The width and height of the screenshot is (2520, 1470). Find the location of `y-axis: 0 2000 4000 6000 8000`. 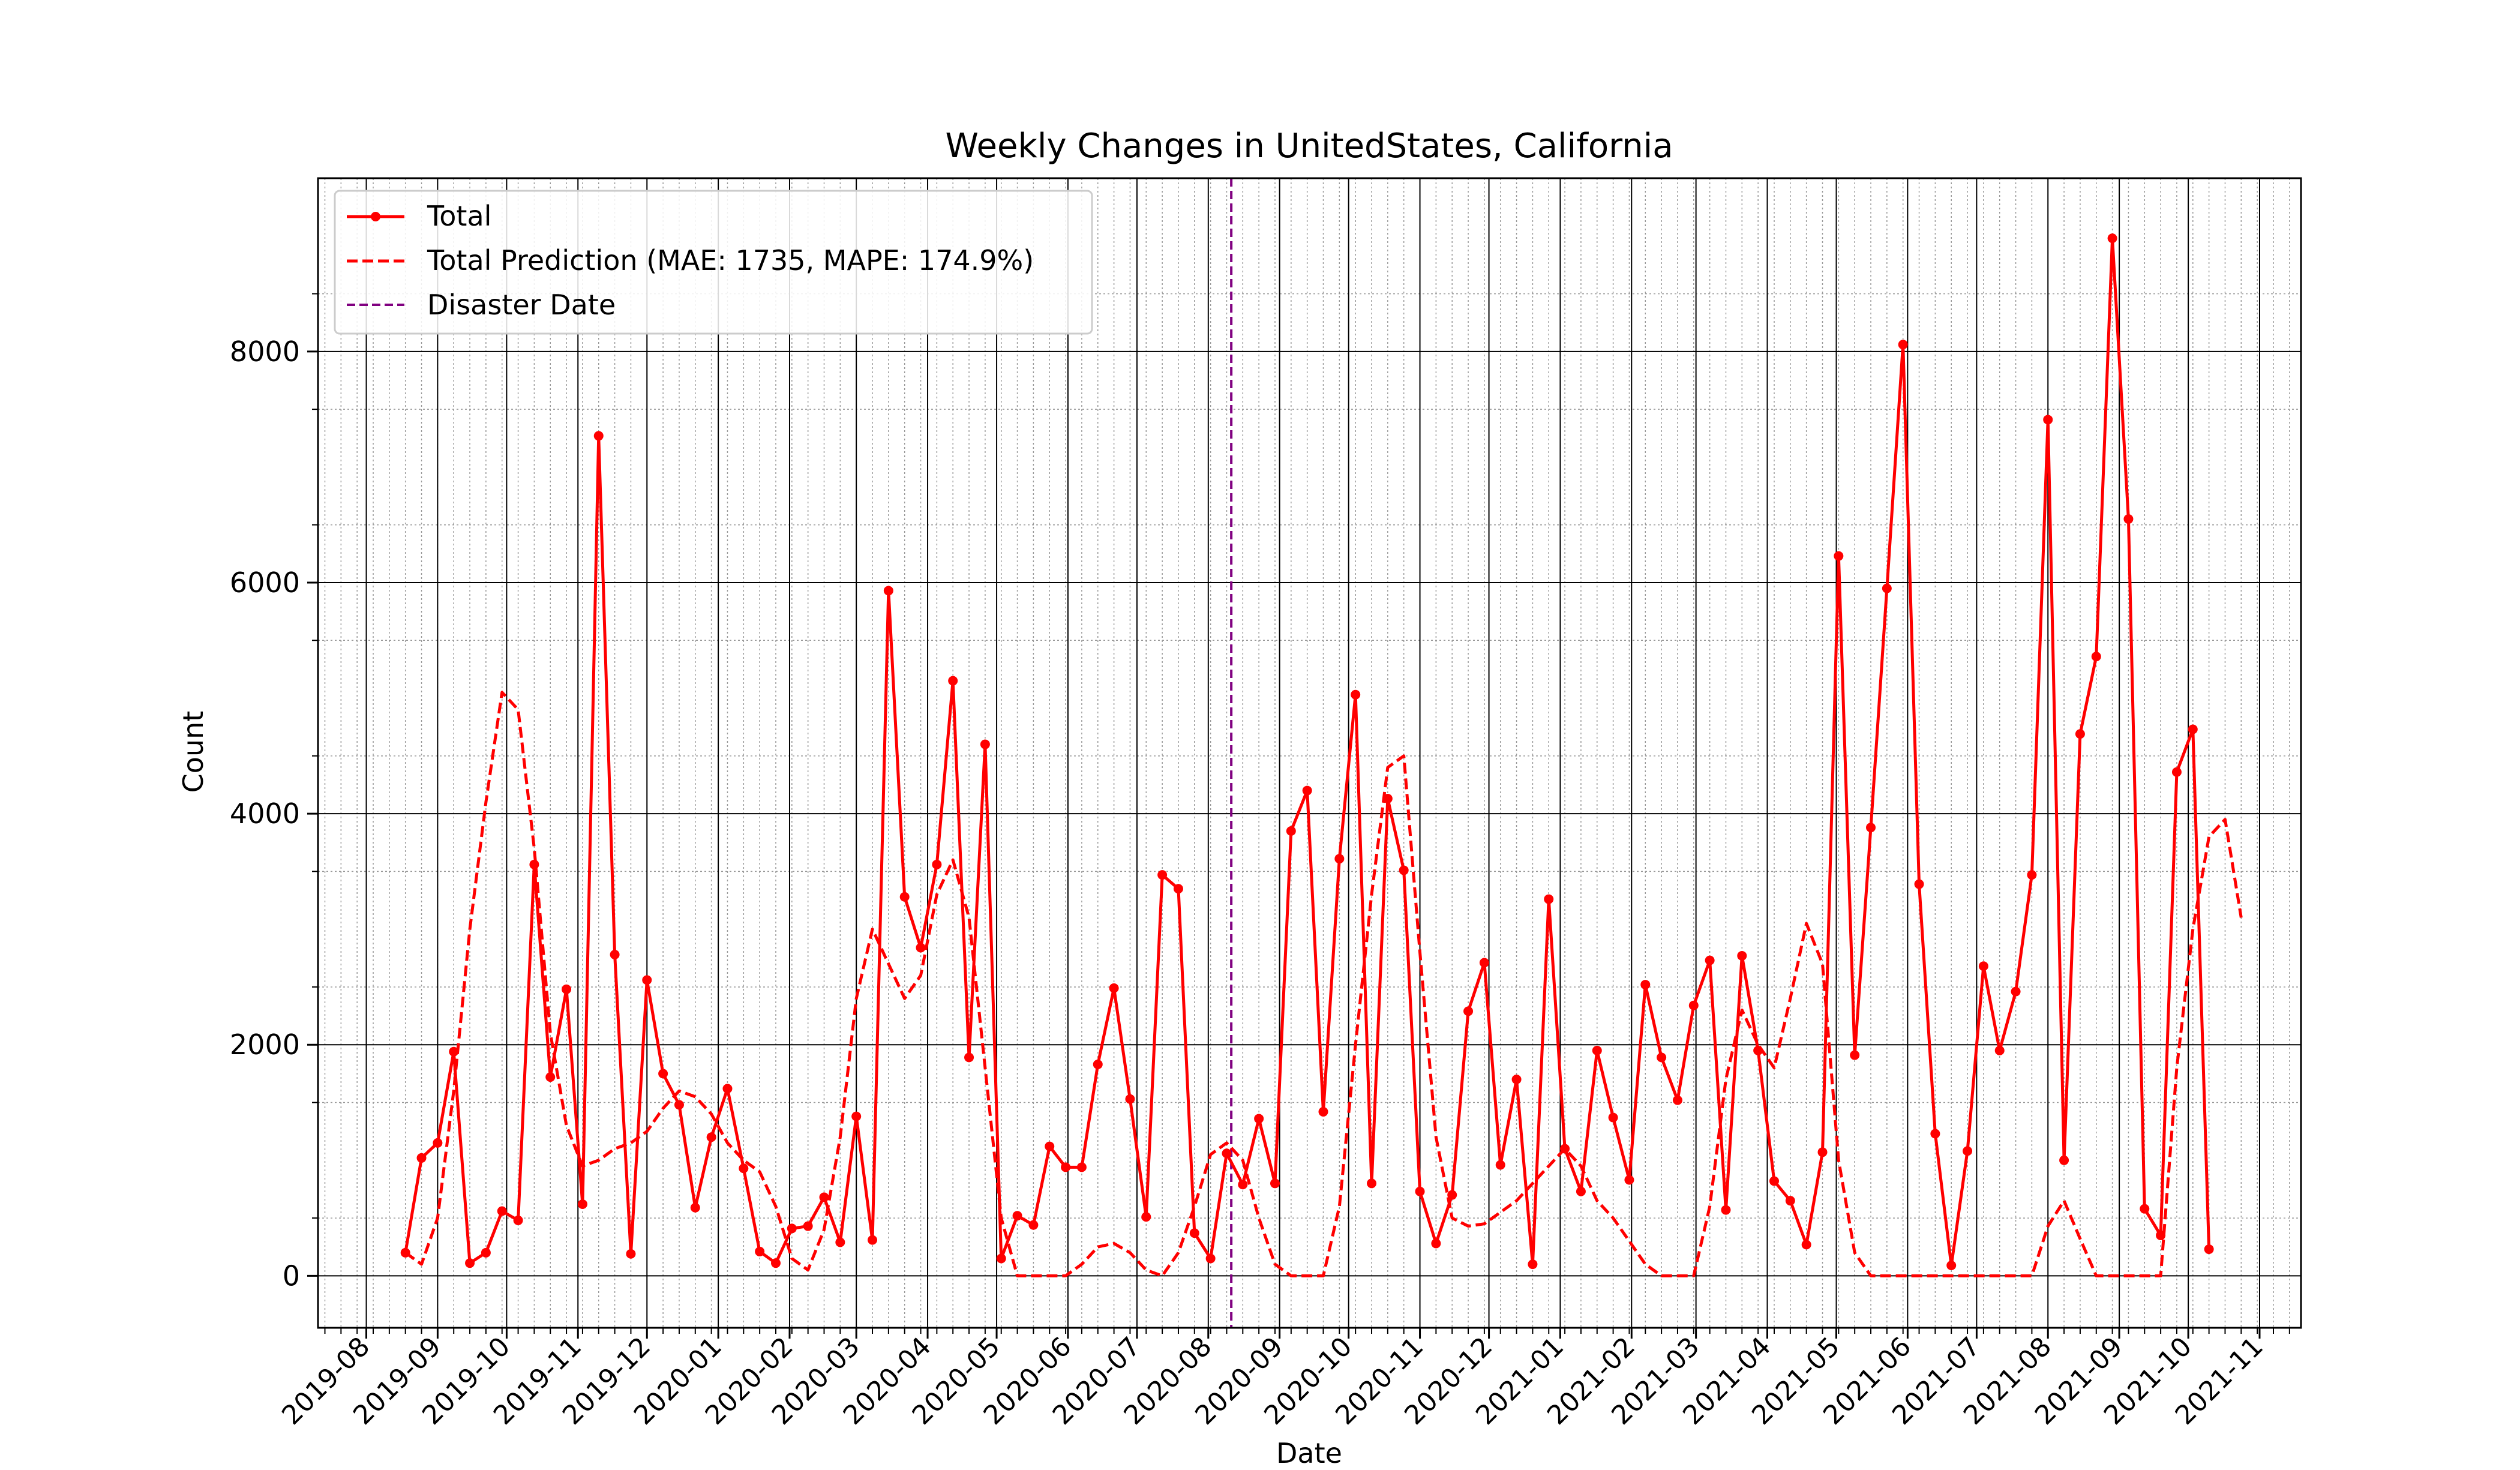

y-axis: 0 2000 4000 6000 8000 is located at coordinates (274, 793).